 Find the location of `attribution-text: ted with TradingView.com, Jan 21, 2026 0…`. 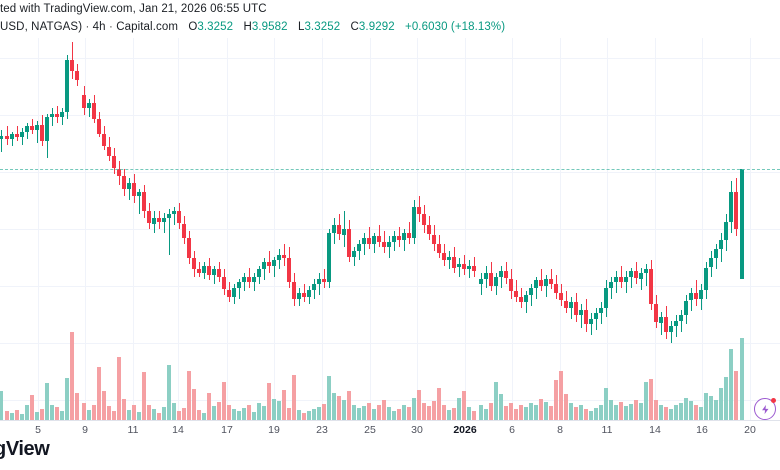

attribution-text: ted with TradingView.com, Jan 21, 2026 0… is located at coordinates (133, 9).